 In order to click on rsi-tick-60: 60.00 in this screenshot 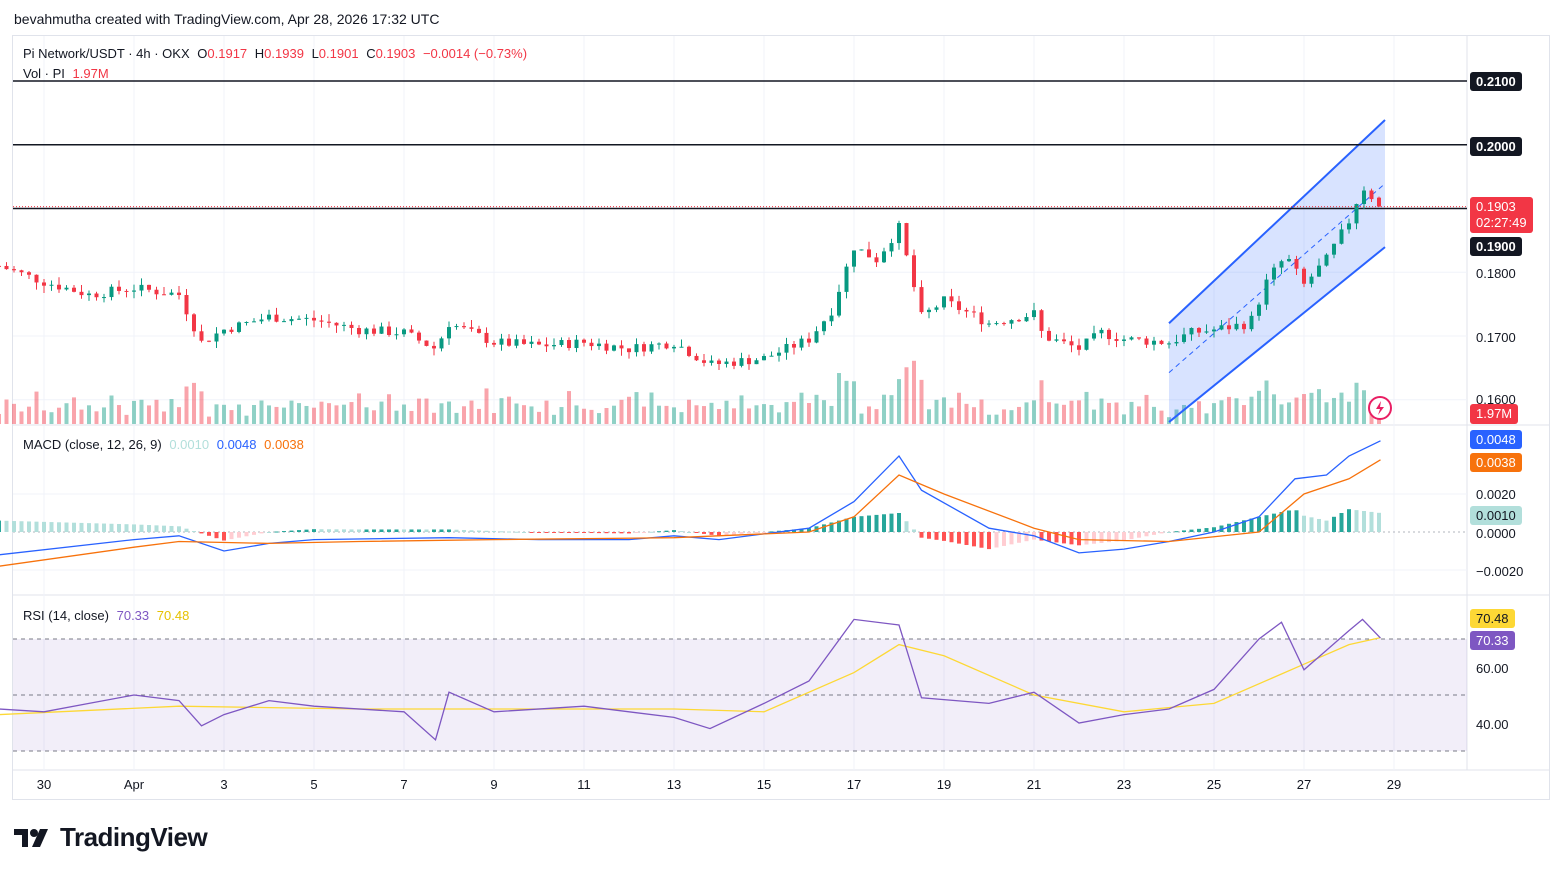, I will do `click(1492, 668)`.